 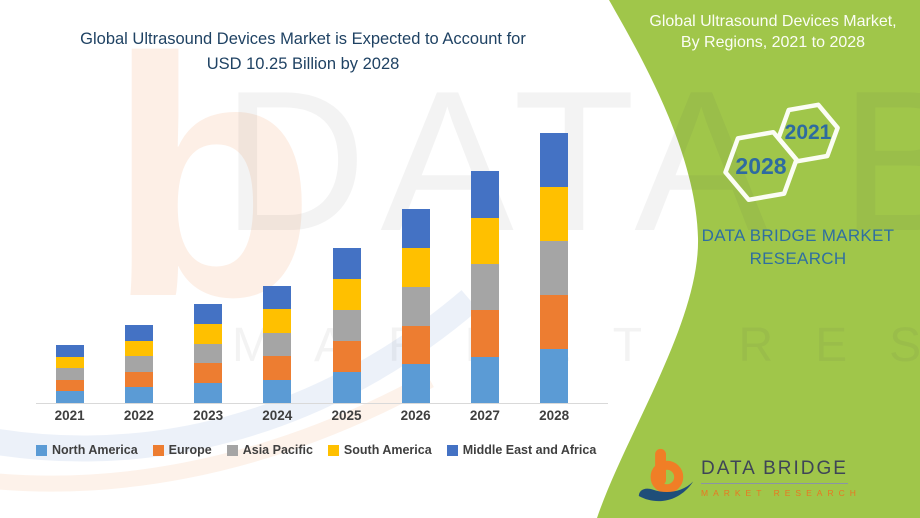 I want to click on bar-segment-2021-middle-east-and-africa, so click(x=69, y=351).